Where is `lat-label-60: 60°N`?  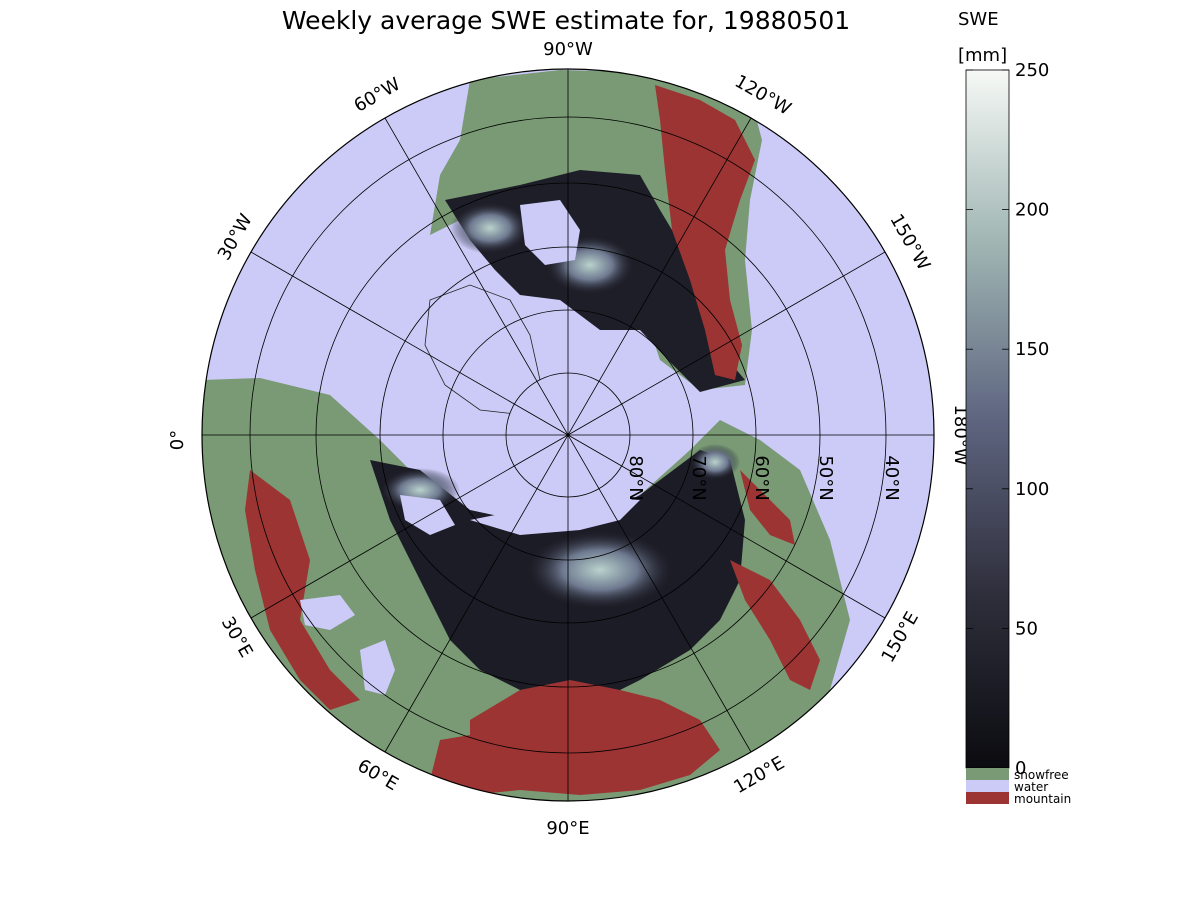 lat-label-60: 60°N is located at coordinates (761, 477).